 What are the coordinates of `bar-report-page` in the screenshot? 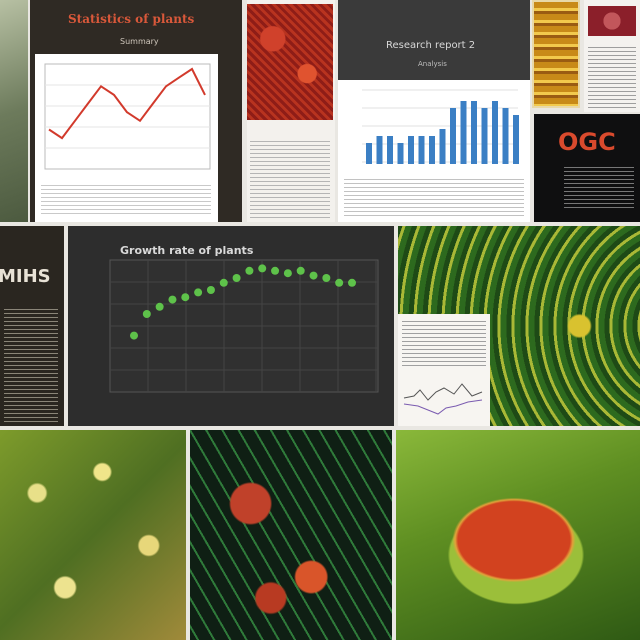 It's located at (434, 151).